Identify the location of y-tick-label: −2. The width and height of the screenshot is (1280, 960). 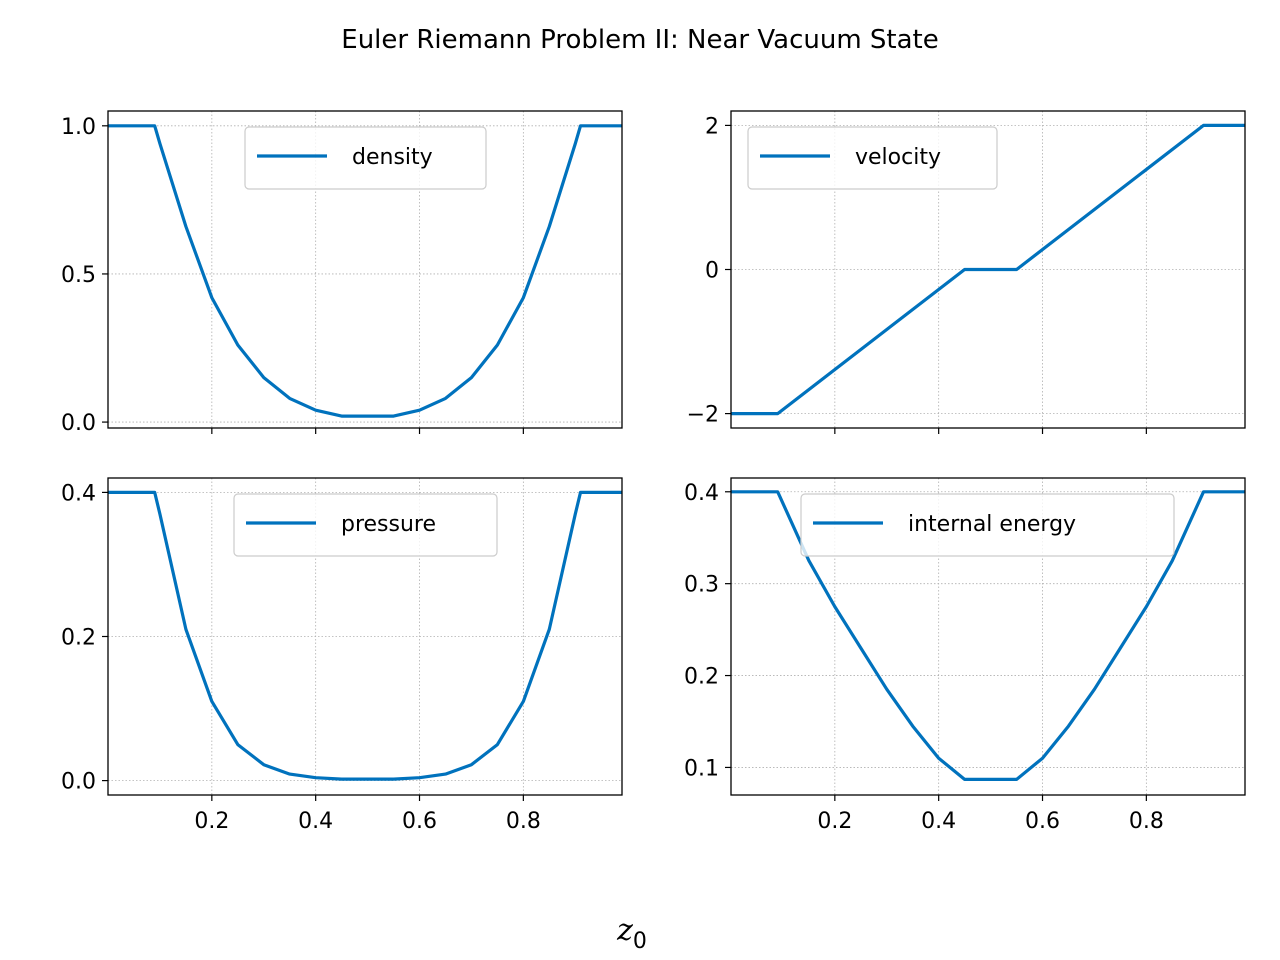
(703, 415).